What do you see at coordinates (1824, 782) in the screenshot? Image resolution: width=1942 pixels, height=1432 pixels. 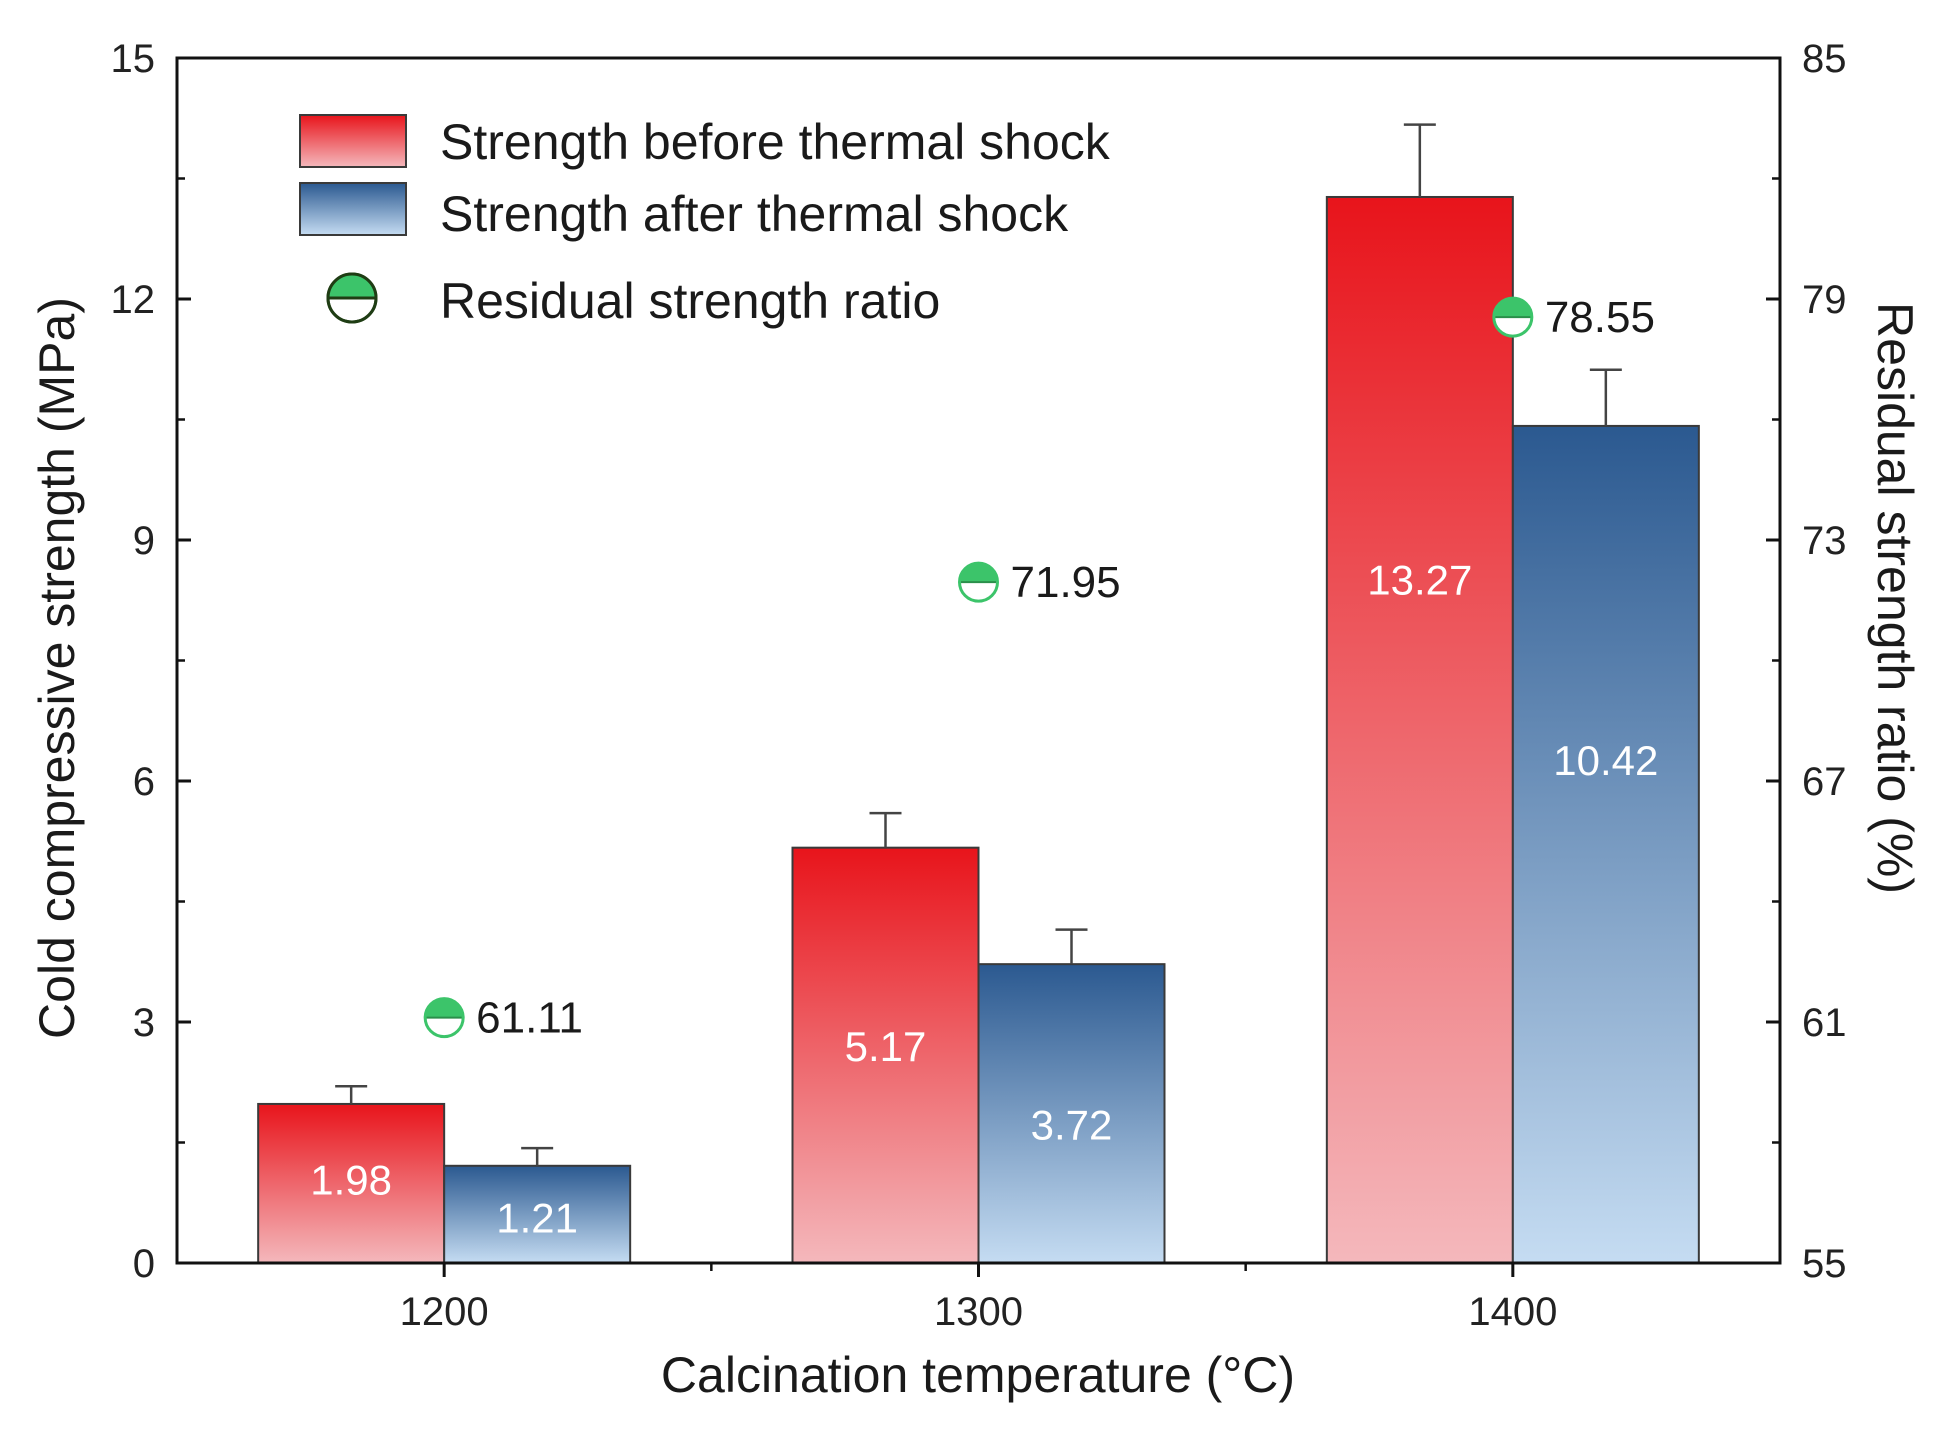 I see `y-tick-label-right-67: 67` at bounding box center [1824, 782].